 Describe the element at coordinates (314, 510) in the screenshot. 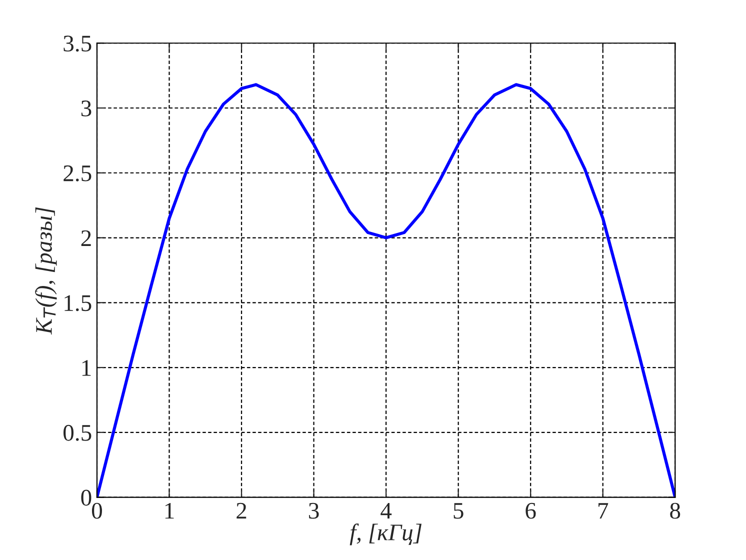

I see `x-tick-label: 3` at that location.